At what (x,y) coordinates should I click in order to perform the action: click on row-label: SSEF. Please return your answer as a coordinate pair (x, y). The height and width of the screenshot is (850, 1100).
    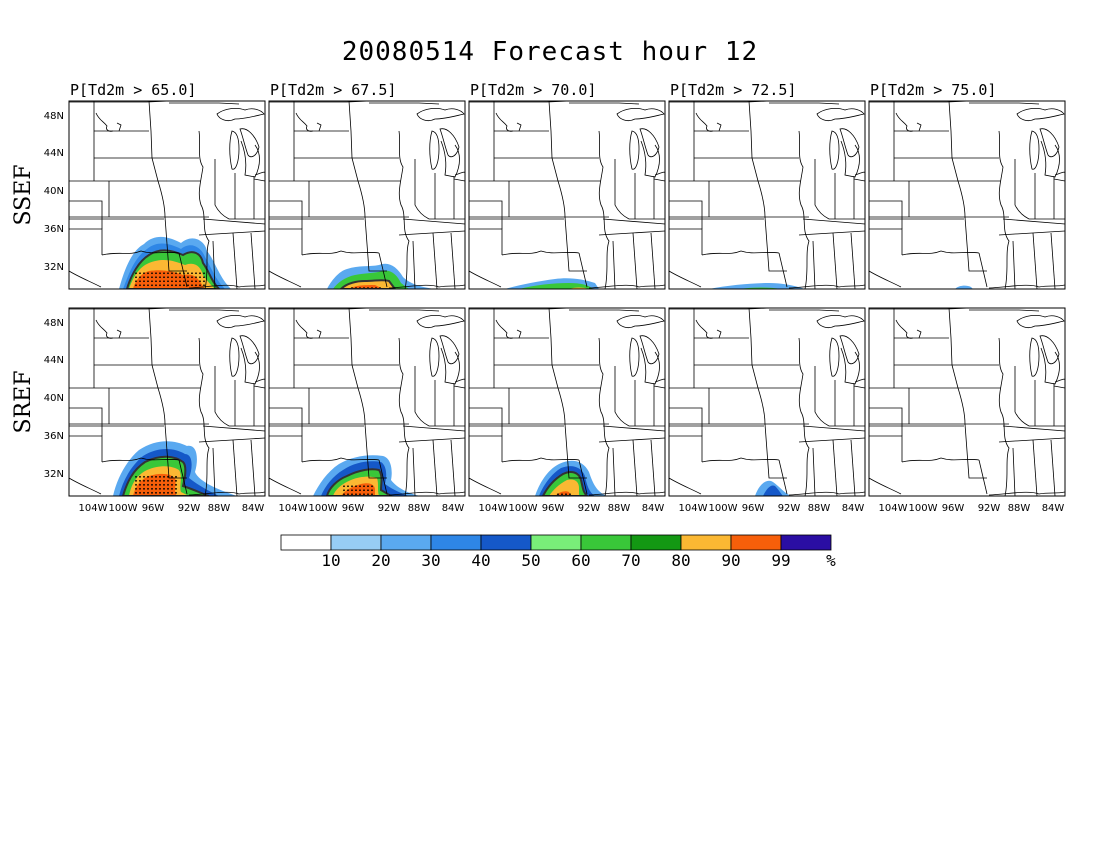
    Looking at the image, I should click on (23, 194).